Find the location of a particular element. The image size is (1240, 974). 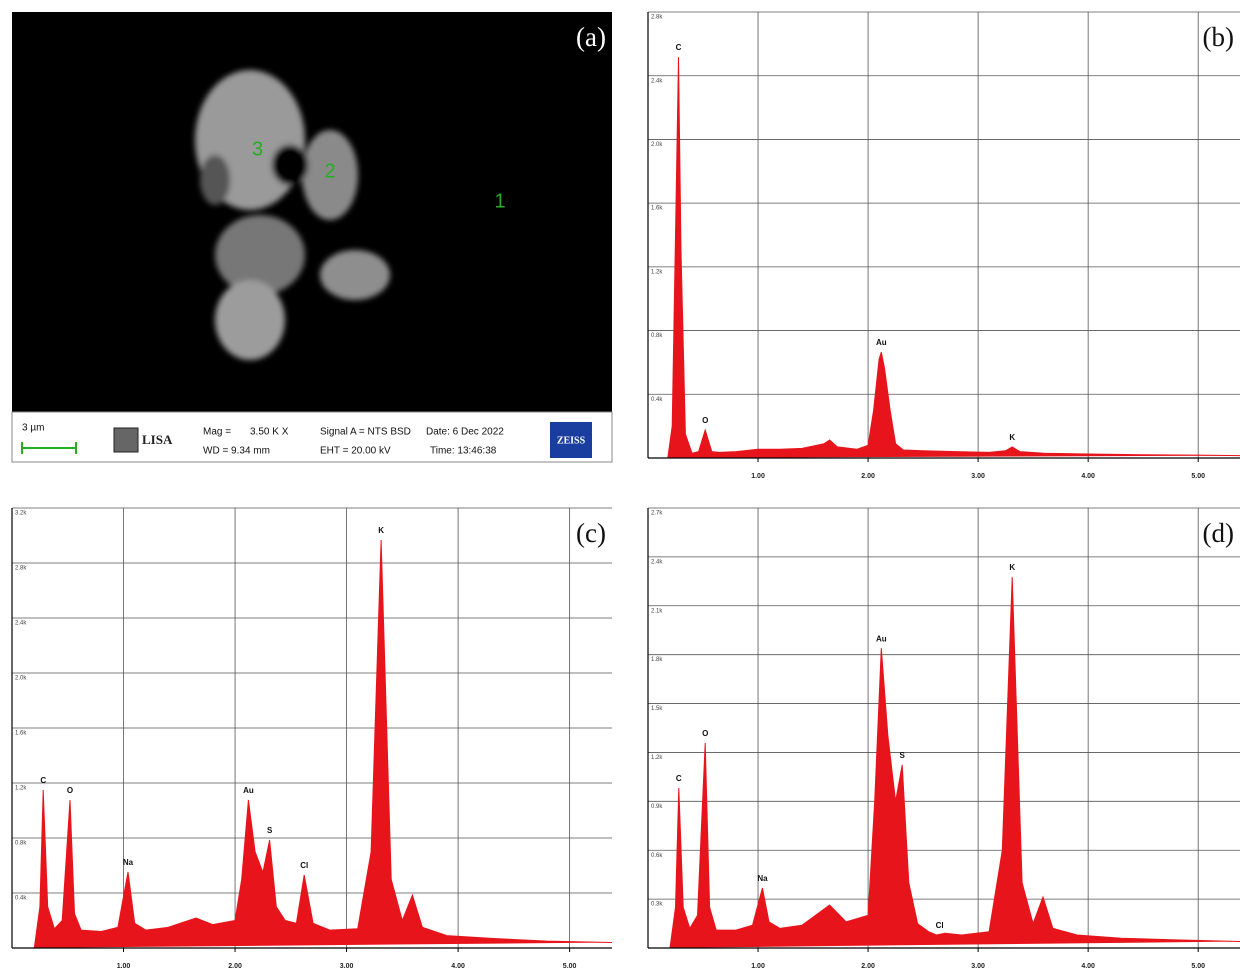

y-tick-label: 2.1k is located at coordinates (657, 611).